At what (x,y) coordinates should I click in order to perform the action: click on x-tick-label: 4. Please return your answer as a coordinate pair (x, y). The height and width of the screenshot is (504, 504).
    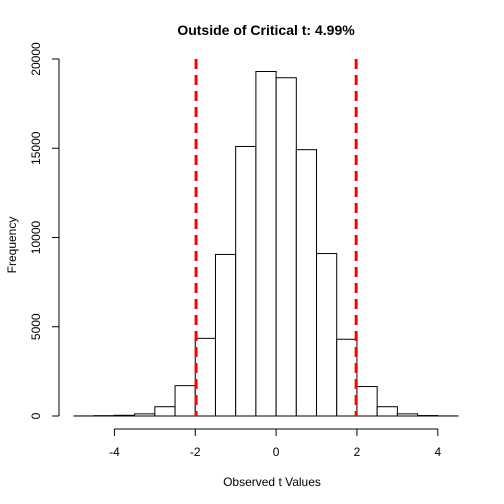
    Looking at the image, I should click on (437, 452).